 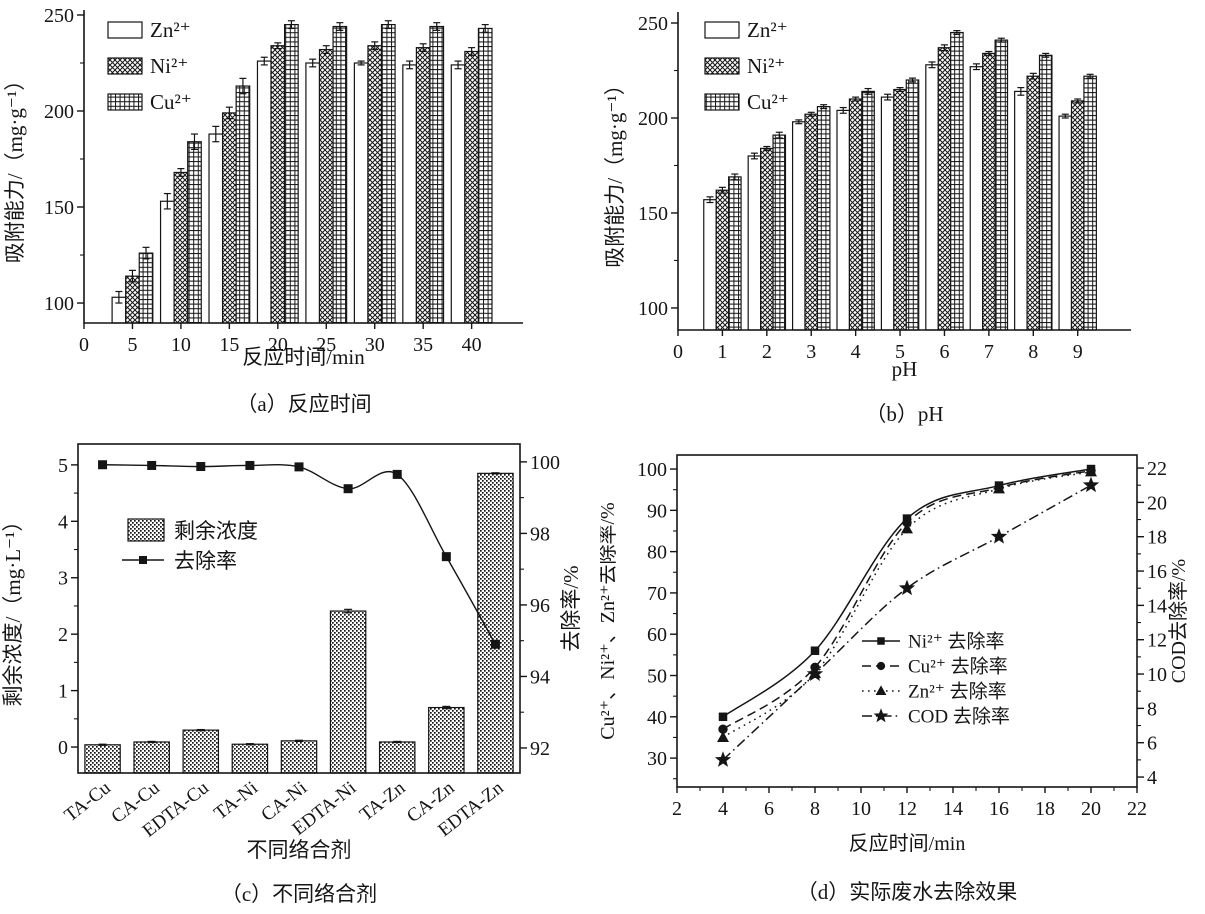 I want to click on tick-label: 250, so click(x=59, y=16).